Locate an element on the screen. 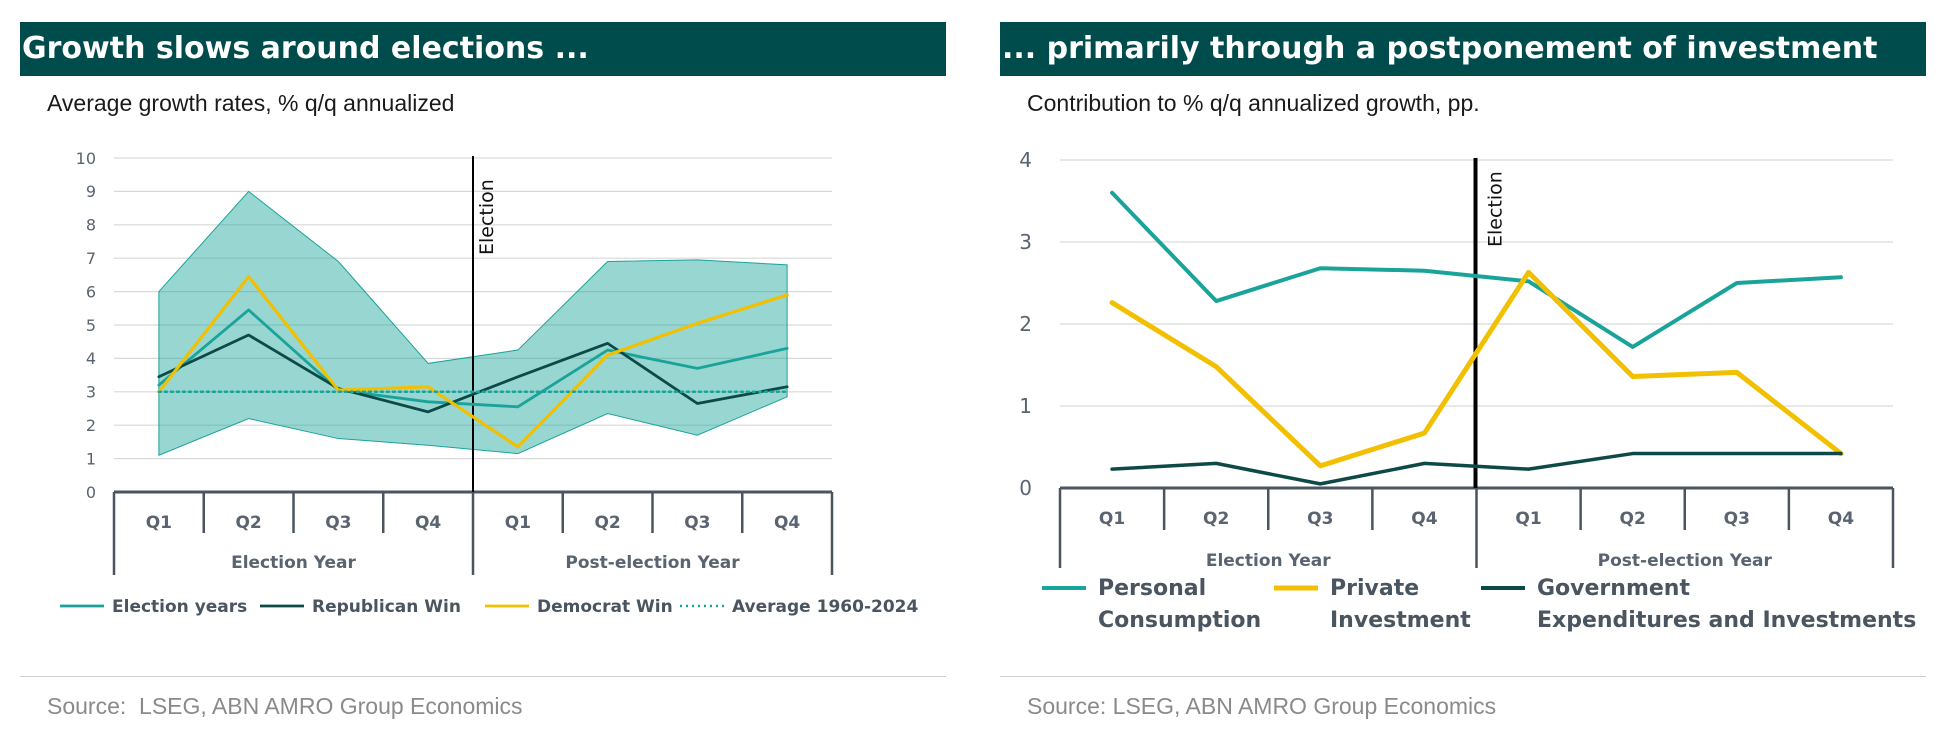  right-election-label: Election is located at coordinates (1496, 209).